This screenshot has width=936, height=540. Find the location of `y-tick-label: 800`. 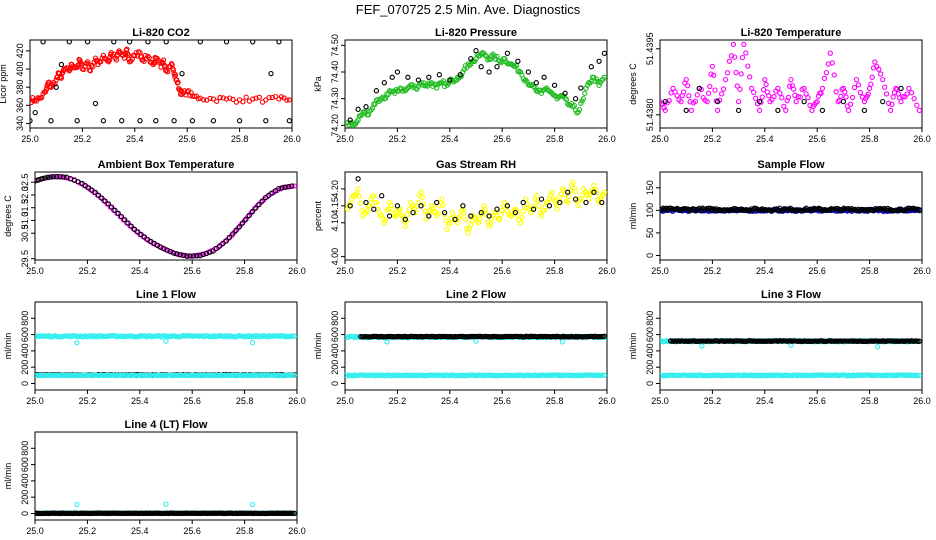

y-tick-label: 800 is located at coordinates (25, 318).